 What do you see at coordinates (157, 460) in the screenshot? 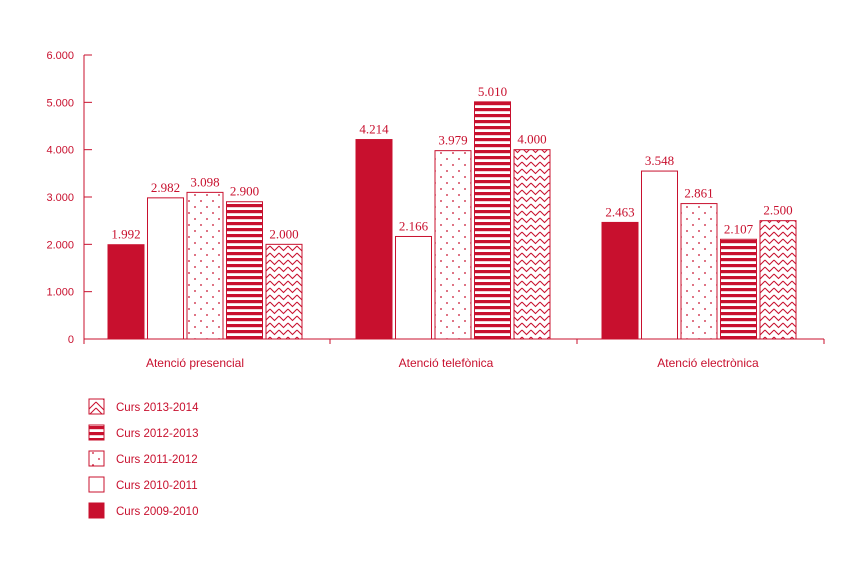
I see `legend-label: Curs 2011-2012` at bounding box center [157, 460].